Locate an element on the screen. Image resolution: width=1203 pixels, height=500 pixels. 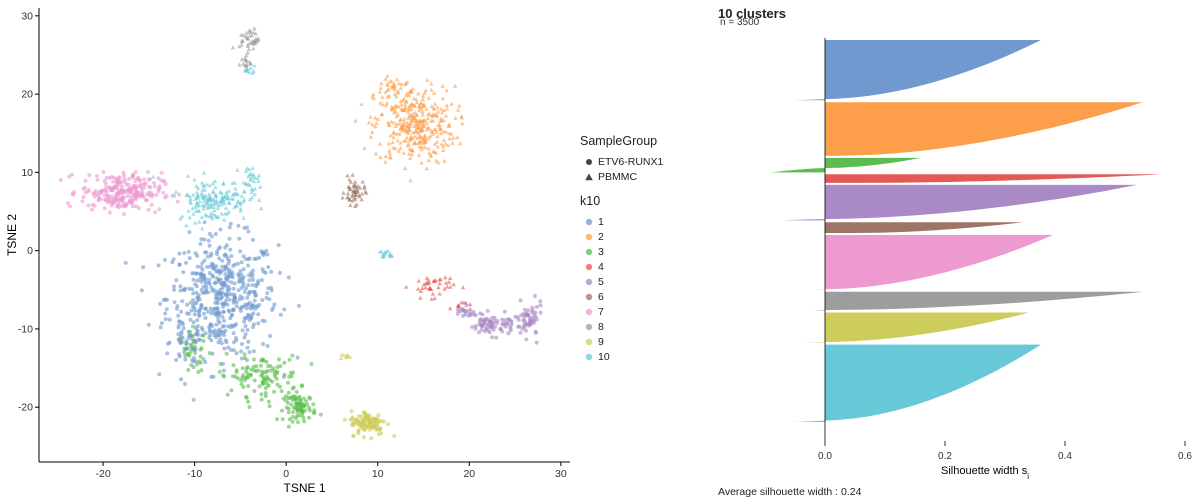
legend-color-label: 9 is located at coordinates (601, 341).